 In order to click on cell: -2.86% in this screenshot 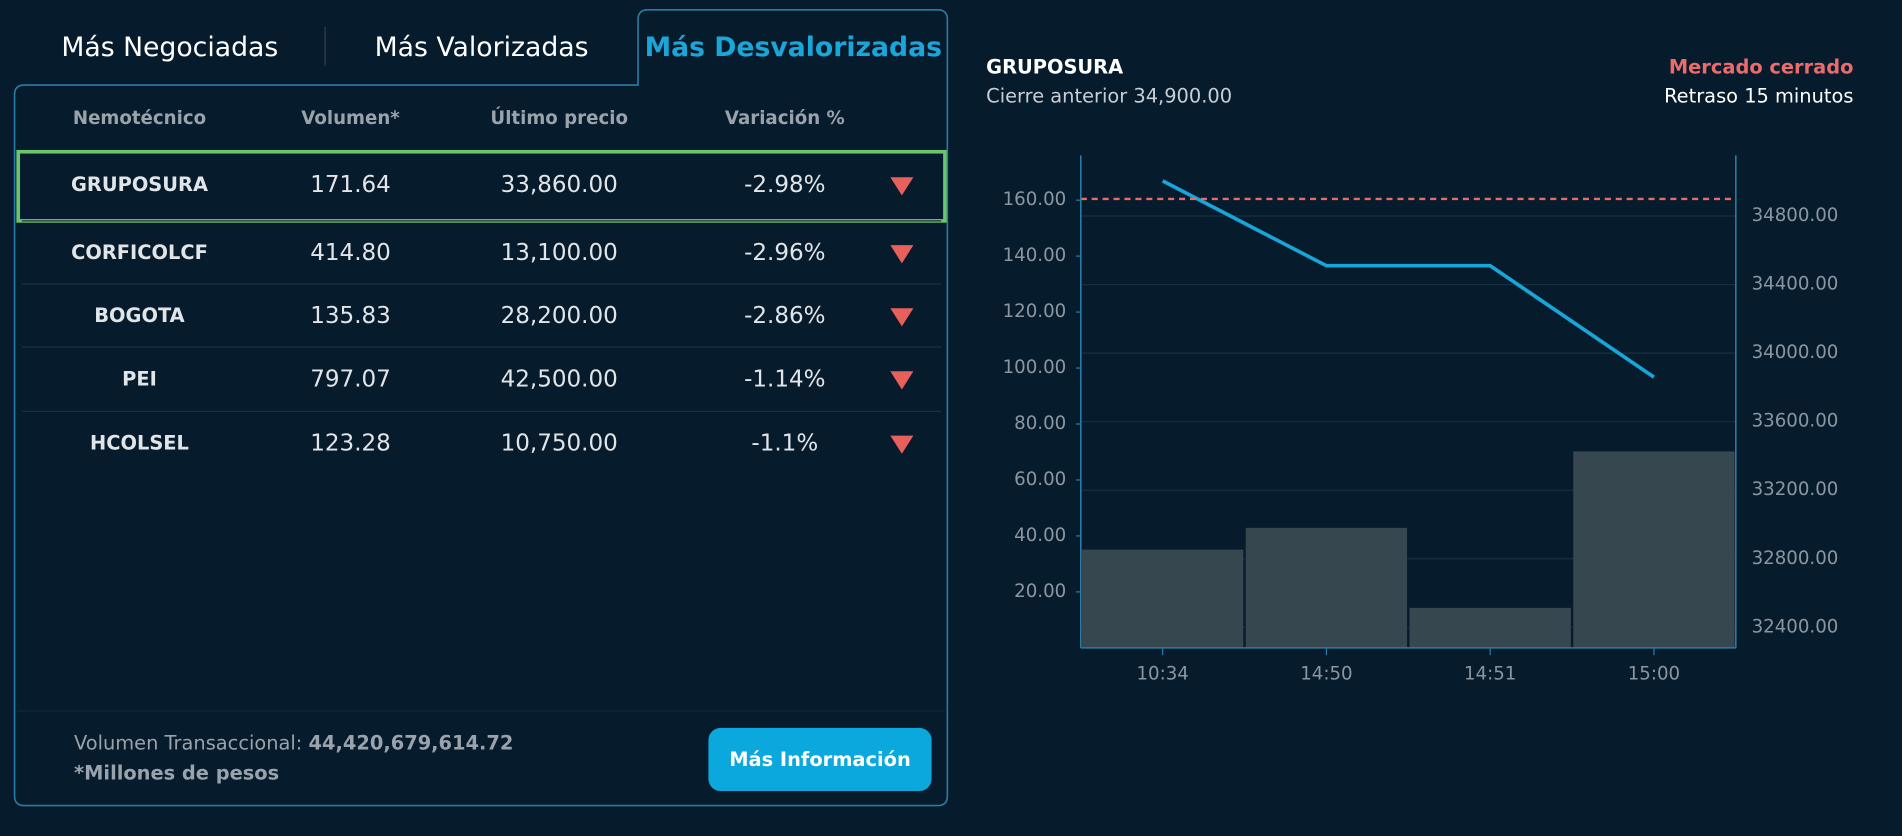, I will do `click(784, 316)`.